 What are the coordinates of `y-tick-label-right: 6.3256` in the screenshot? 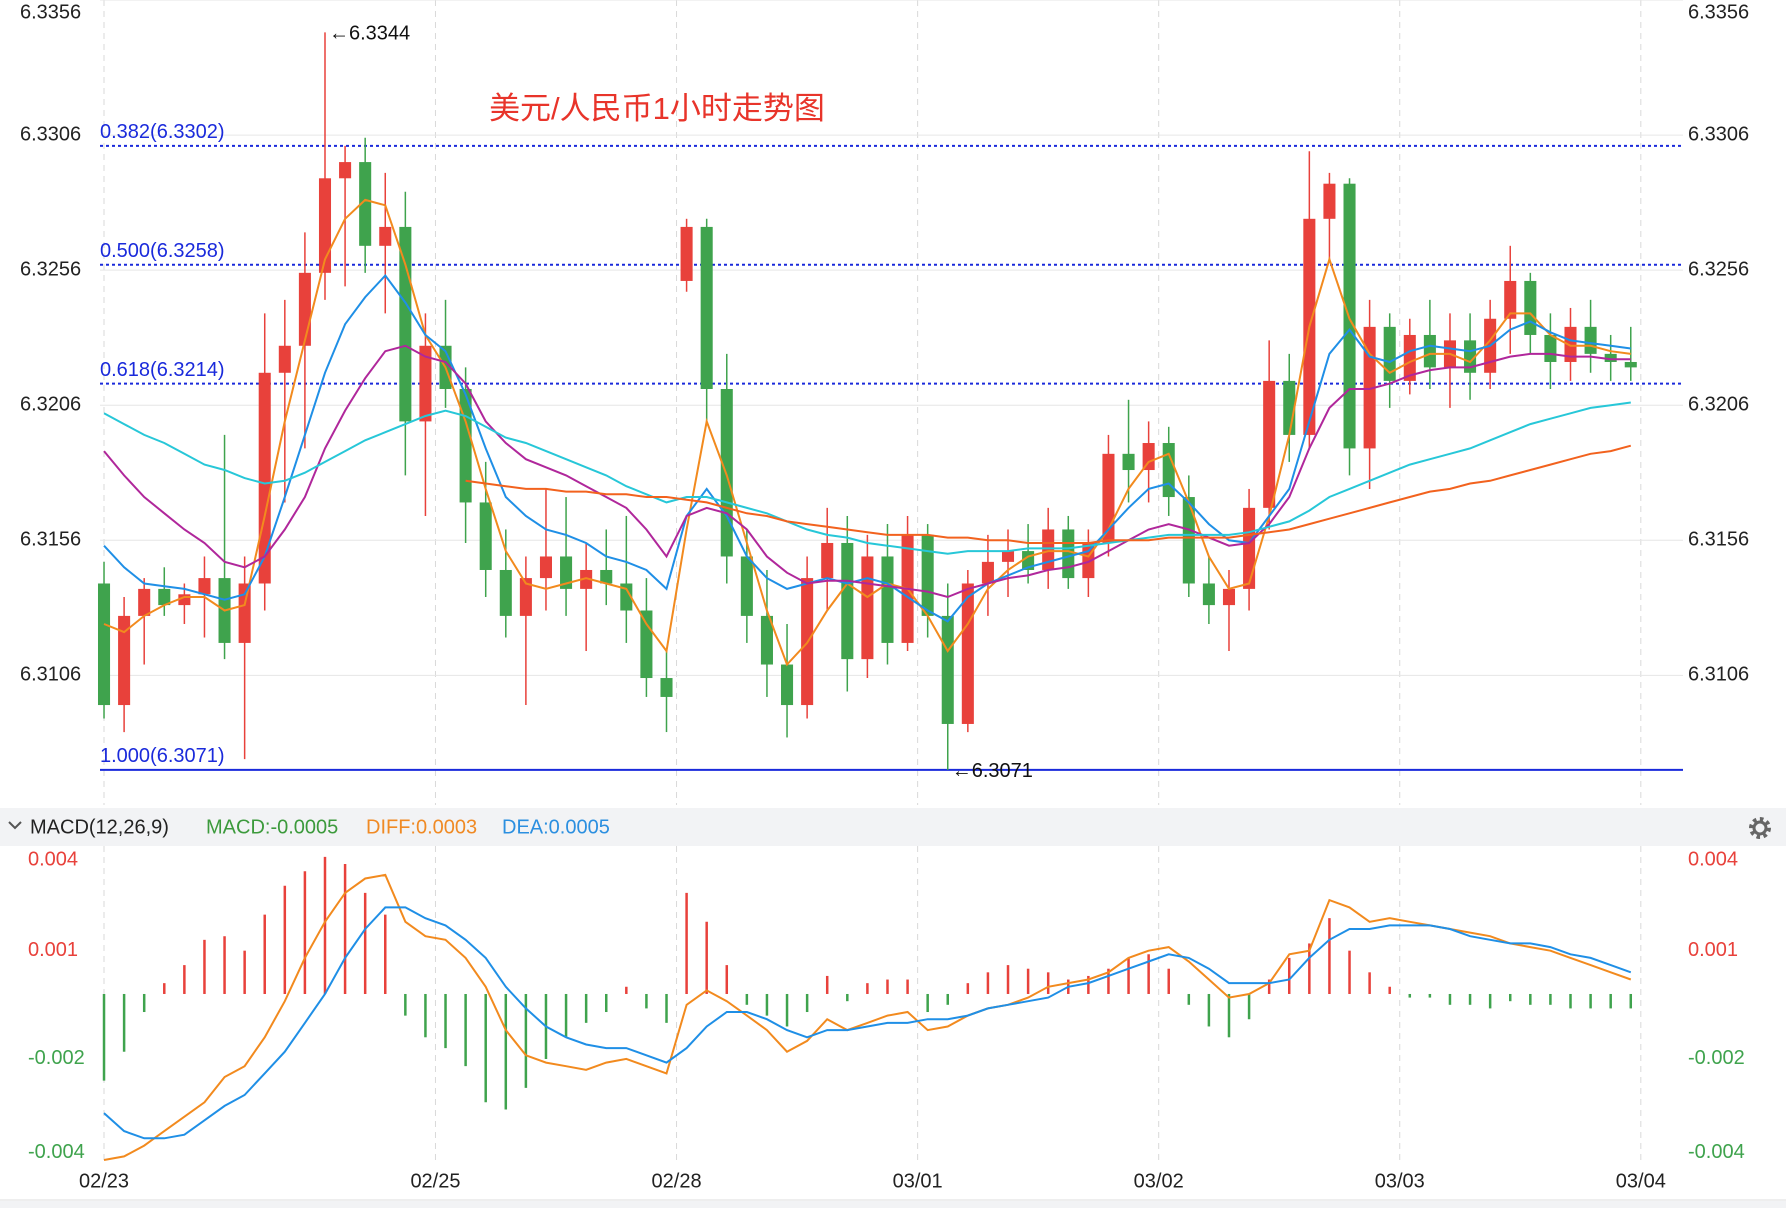 It's located at (1718, 269).